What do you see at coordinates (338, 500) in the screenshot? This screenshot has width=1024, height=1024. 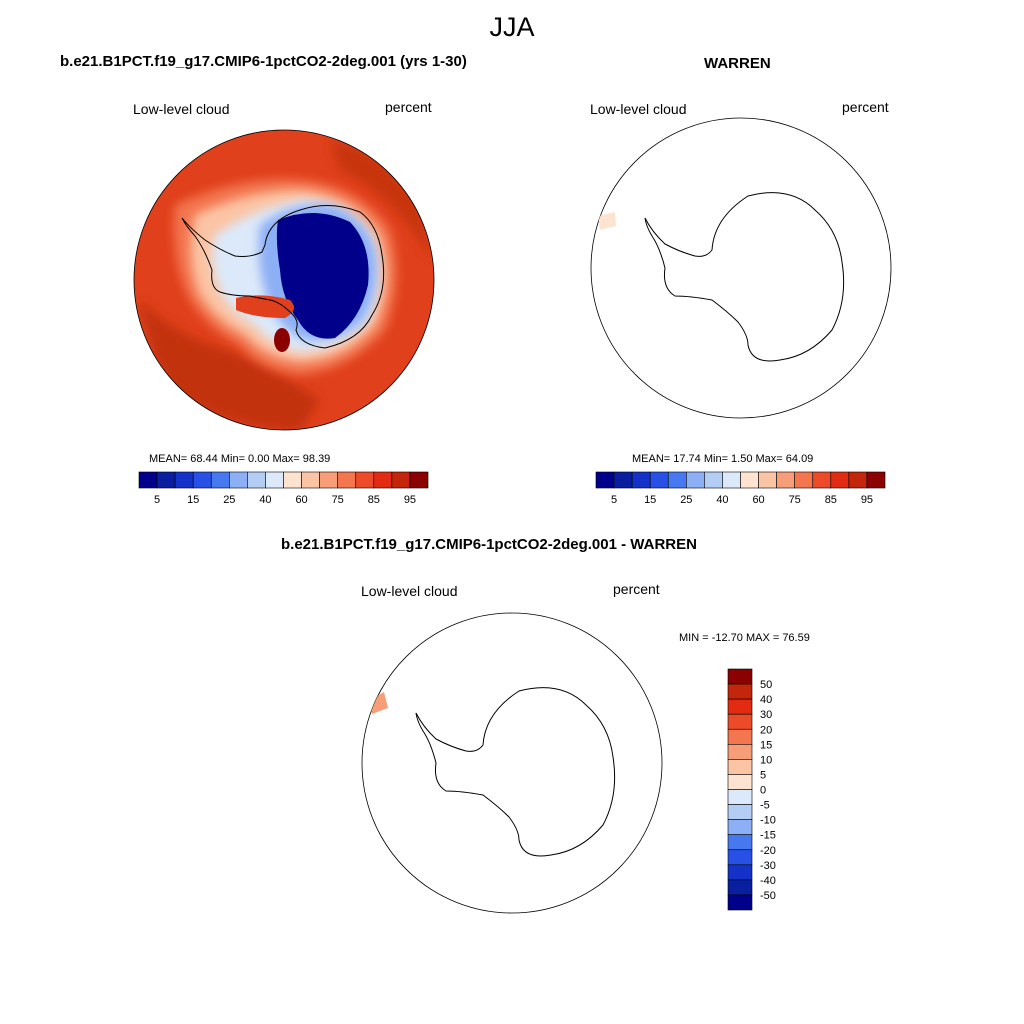 I see `model-colorbar-tick-label: 75` at bounding box center [338, 500].